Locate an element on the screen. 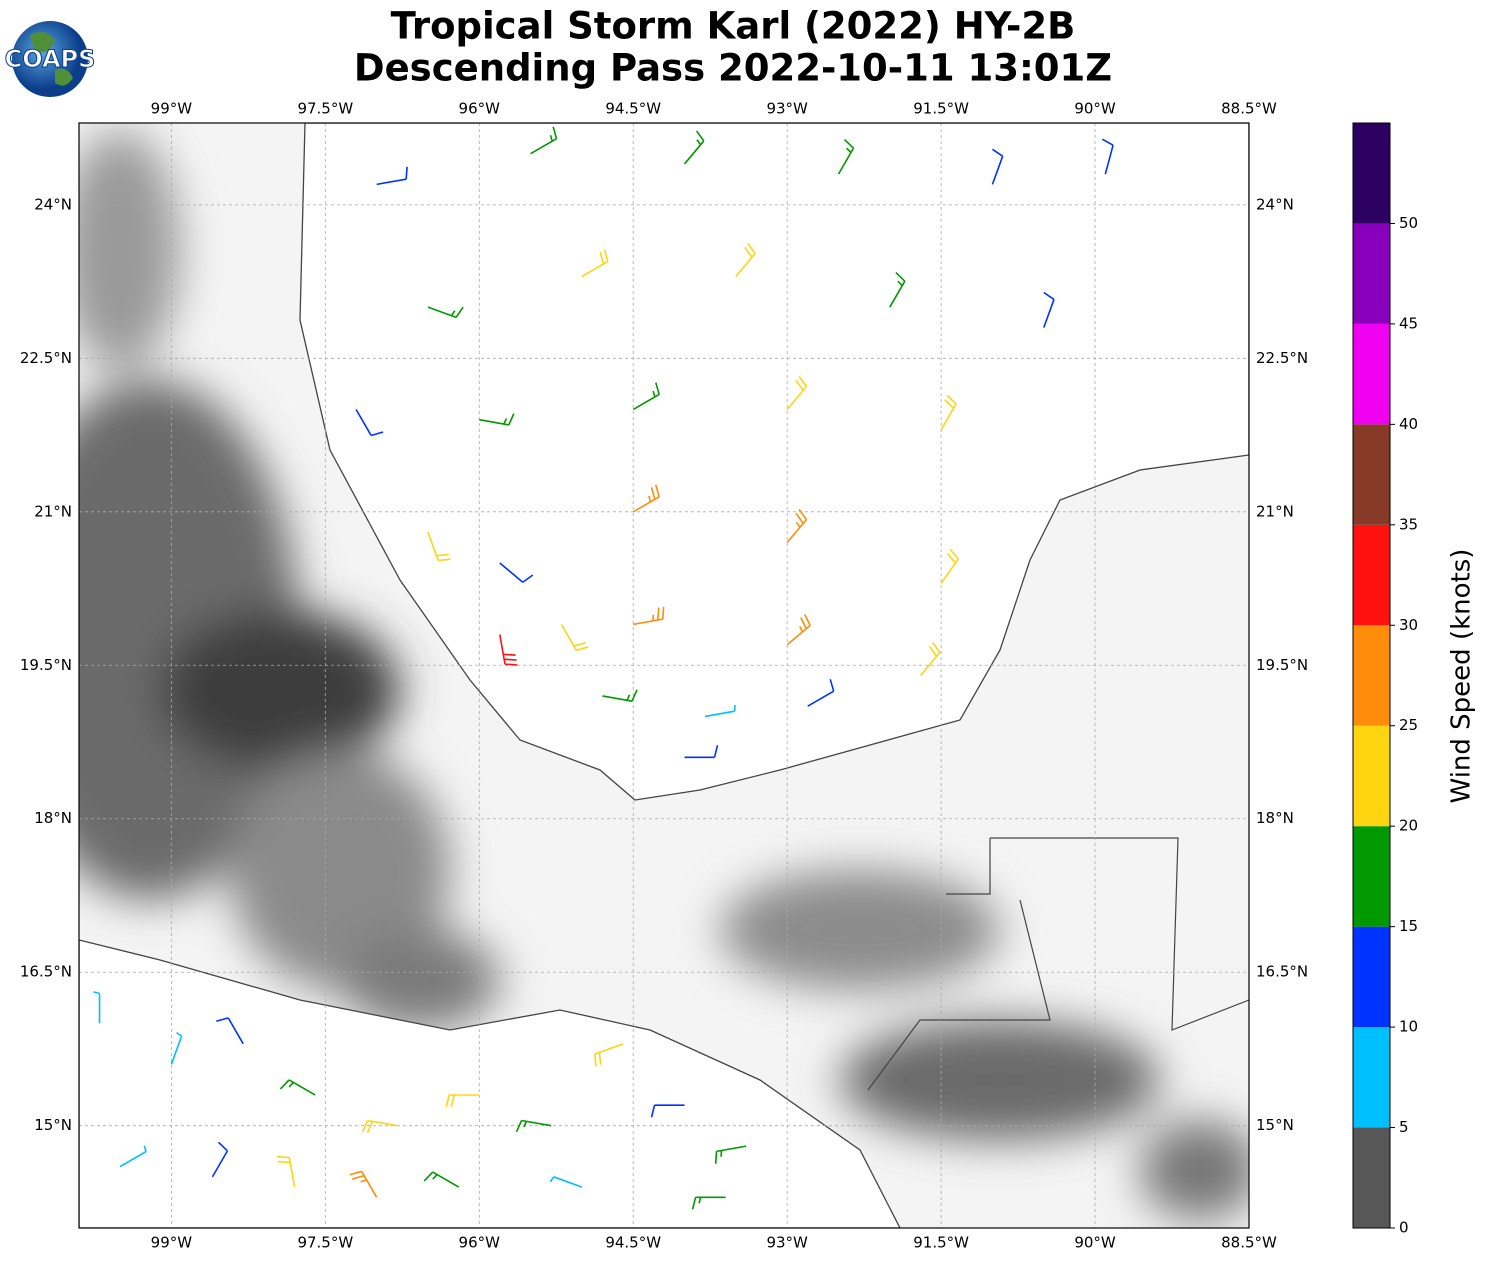  colorbar-tick-label: 30 is located at coordinates (1408, 625).